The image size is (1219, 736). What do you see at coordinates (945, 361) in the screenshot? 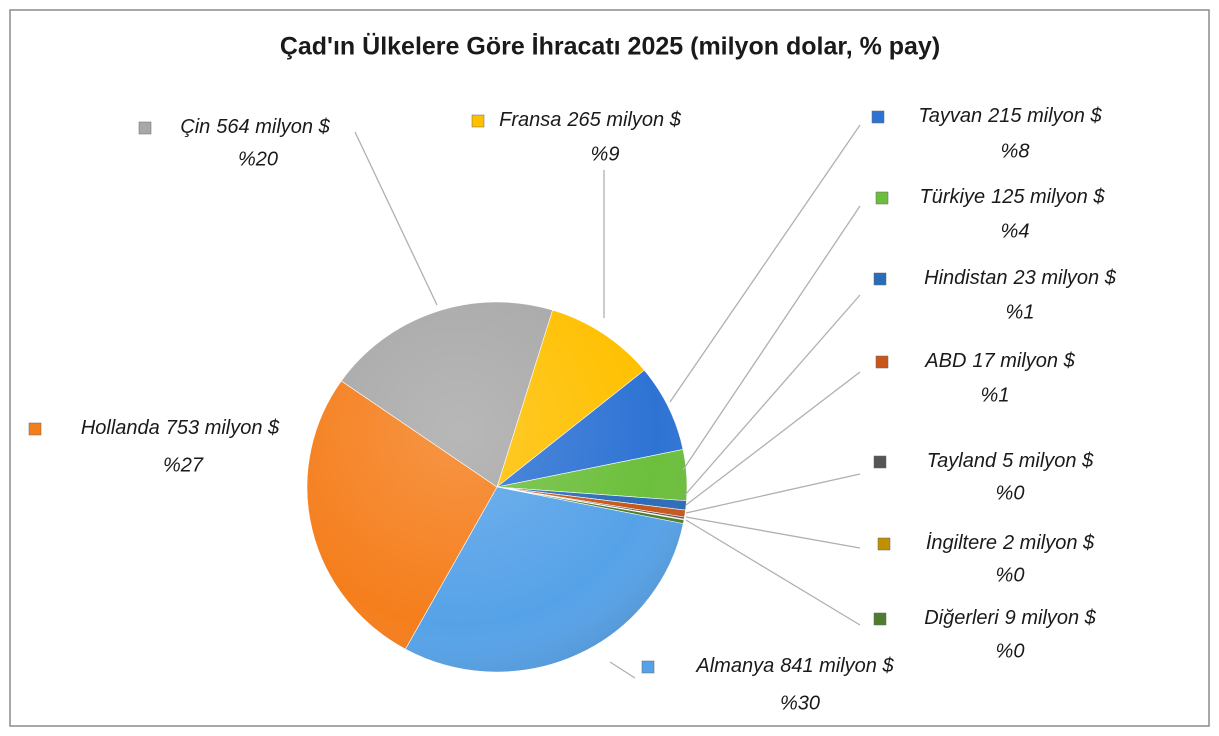
I see `category-name: ABD` at bounding box center [945, 361].